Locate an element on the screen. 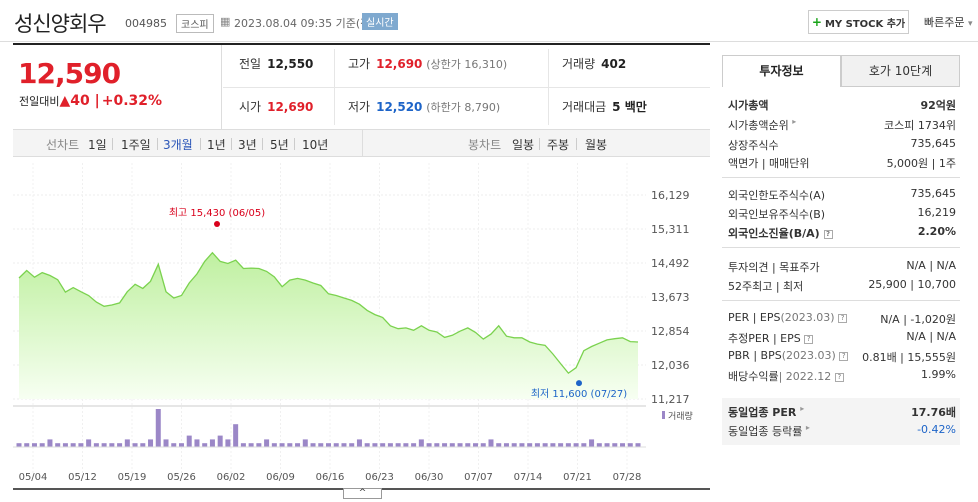 This screenshot has height=502, width=978. volume-legend-label: 거래량 is located at coordinates (680, 416).